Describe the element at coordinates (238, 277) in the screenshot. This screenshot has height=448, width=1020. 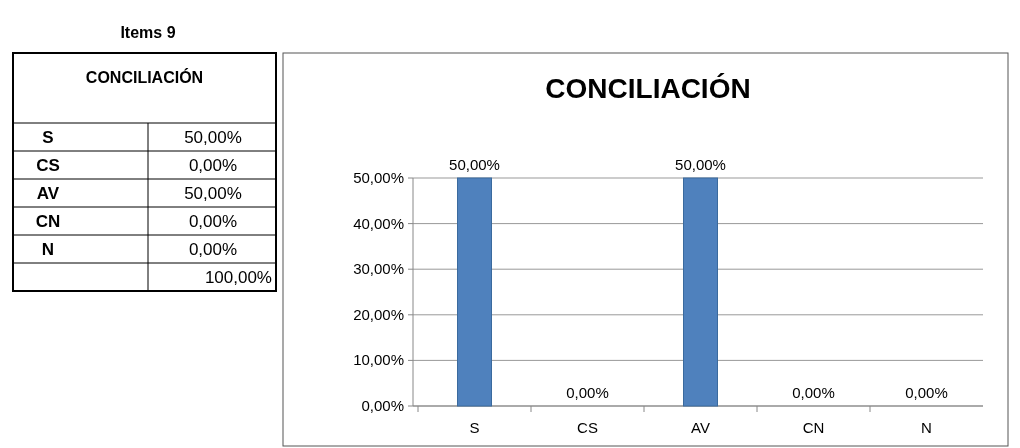
I see `text: 100,00%` at that location.